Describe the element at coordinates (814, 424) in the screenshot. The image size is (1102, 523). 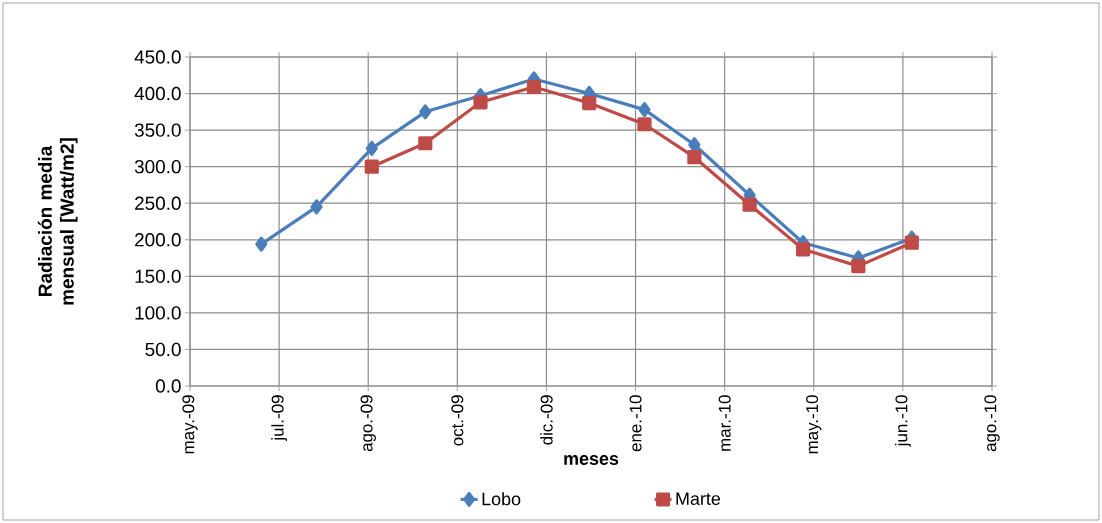
I see `x-tick-label: may.-10` at that location.